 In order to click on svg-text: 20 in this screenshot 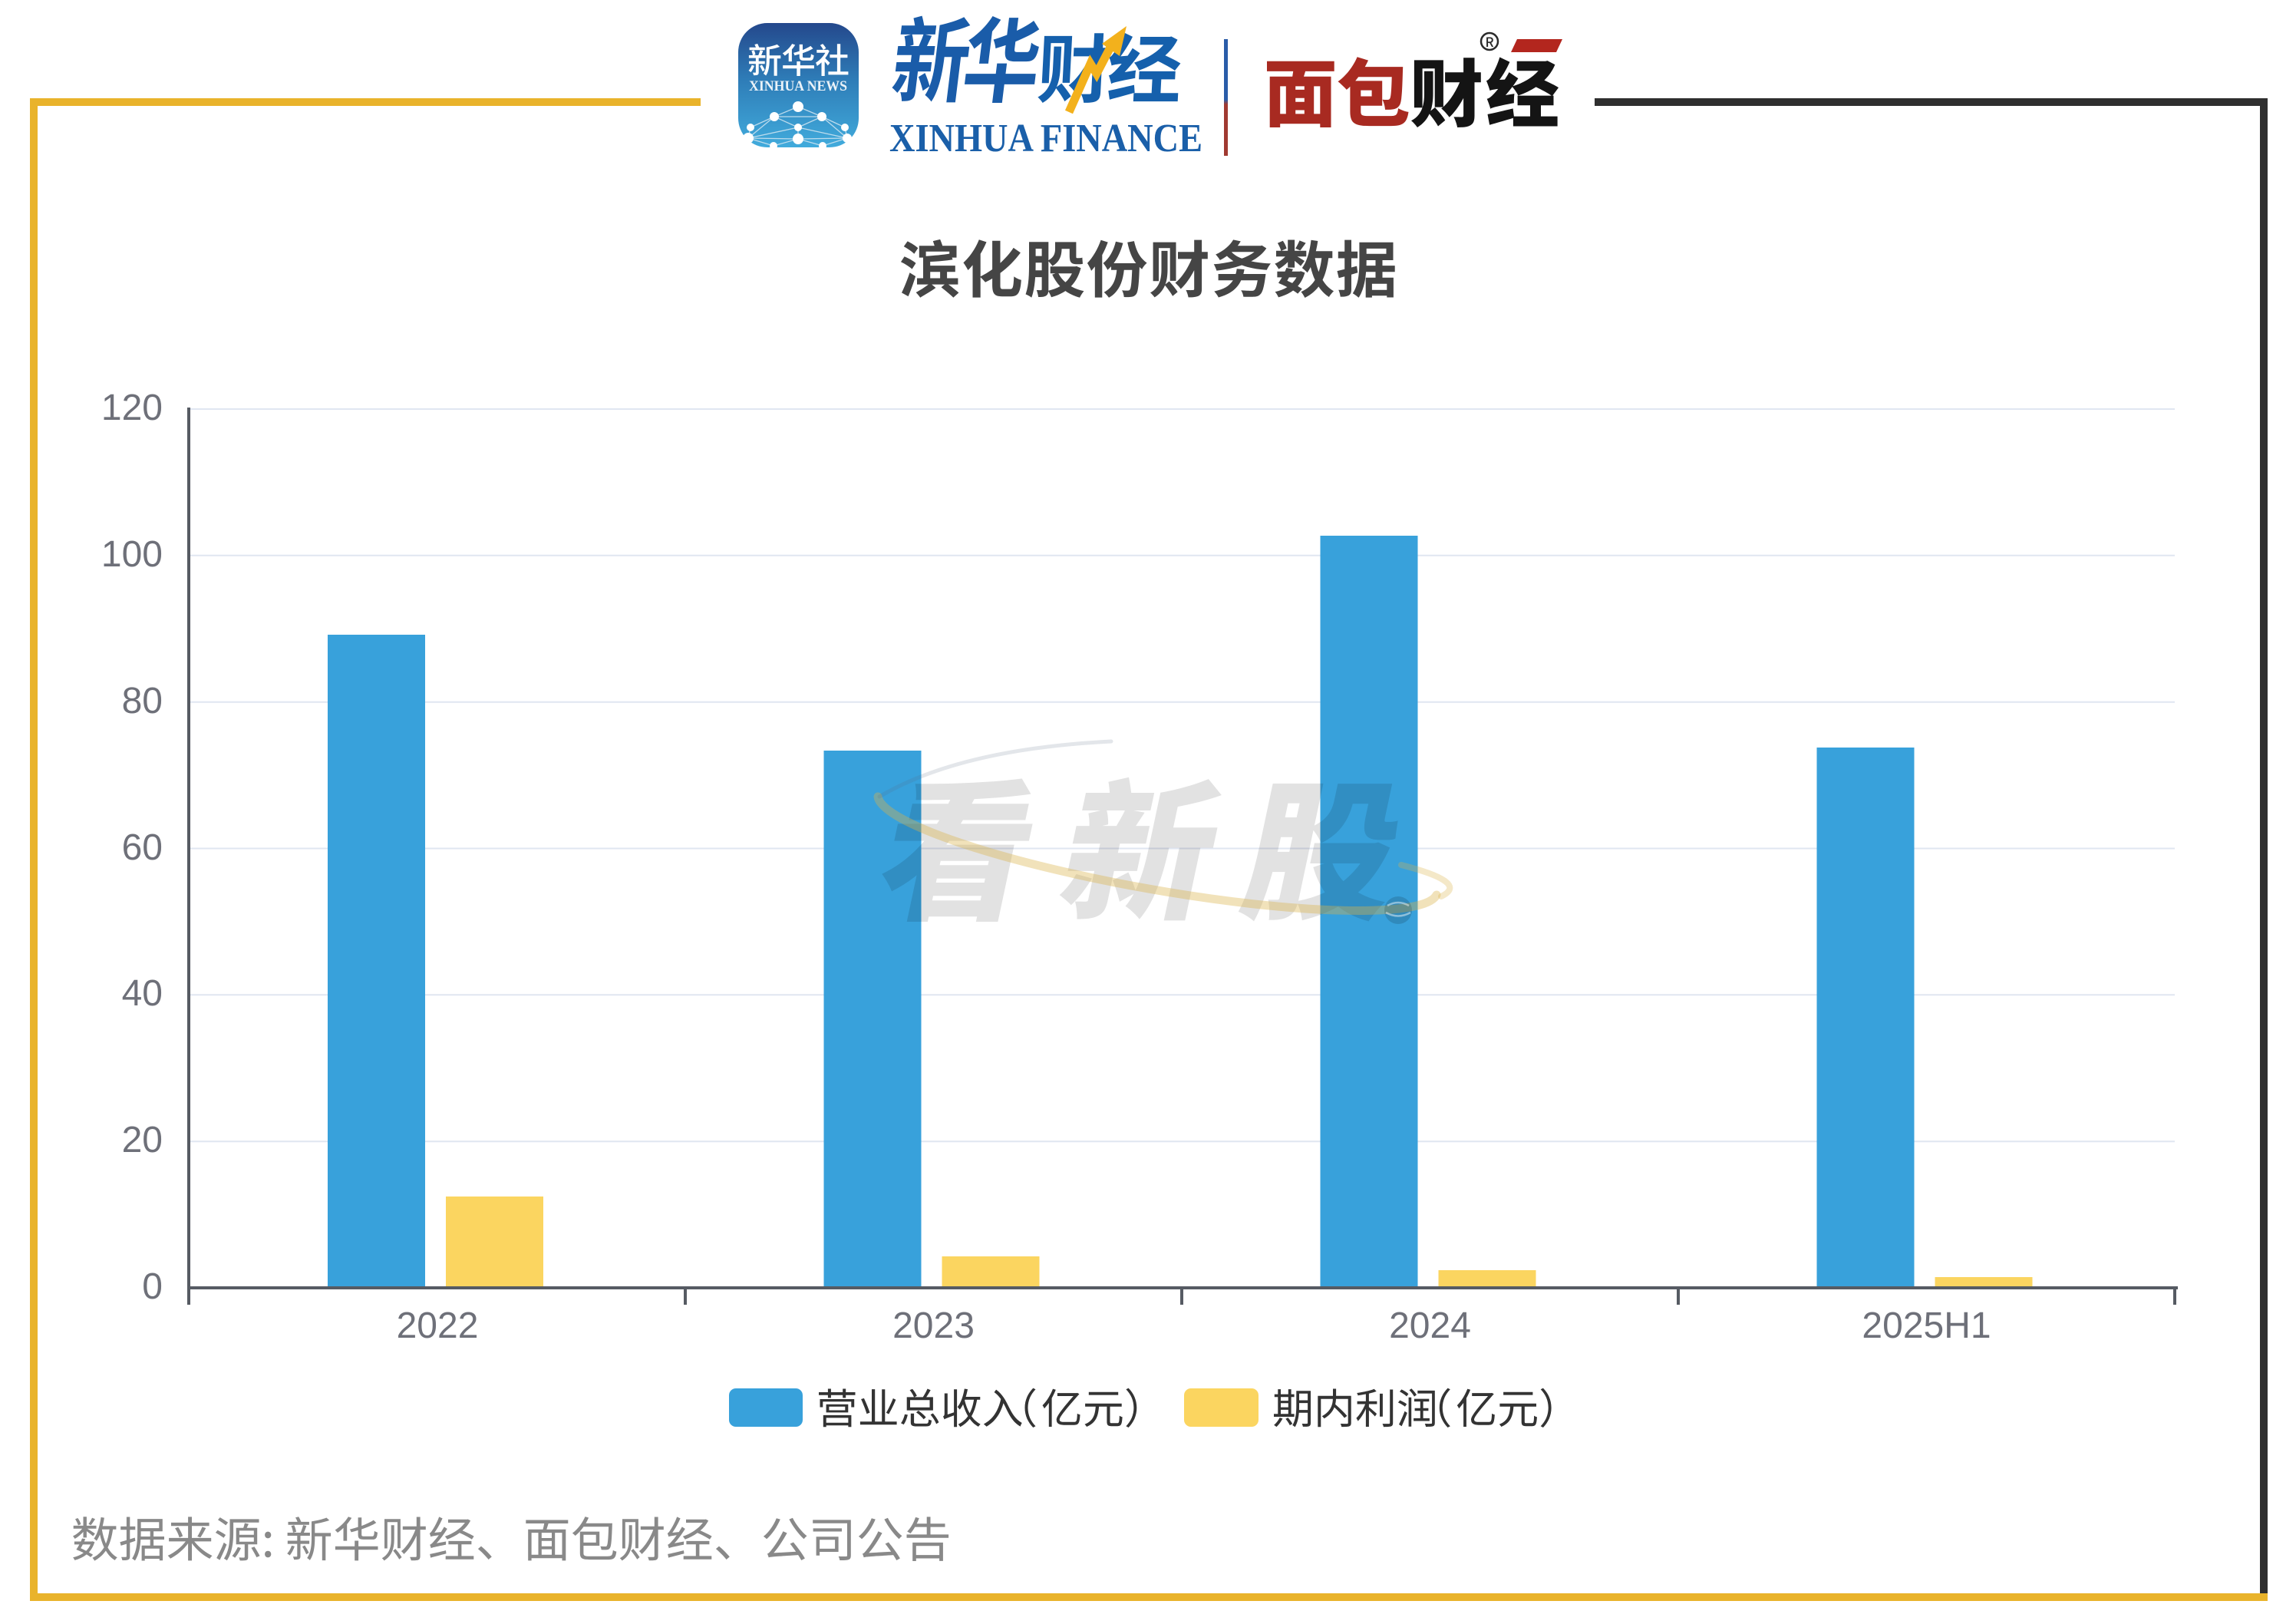, I will do `click(142, 1140)`.